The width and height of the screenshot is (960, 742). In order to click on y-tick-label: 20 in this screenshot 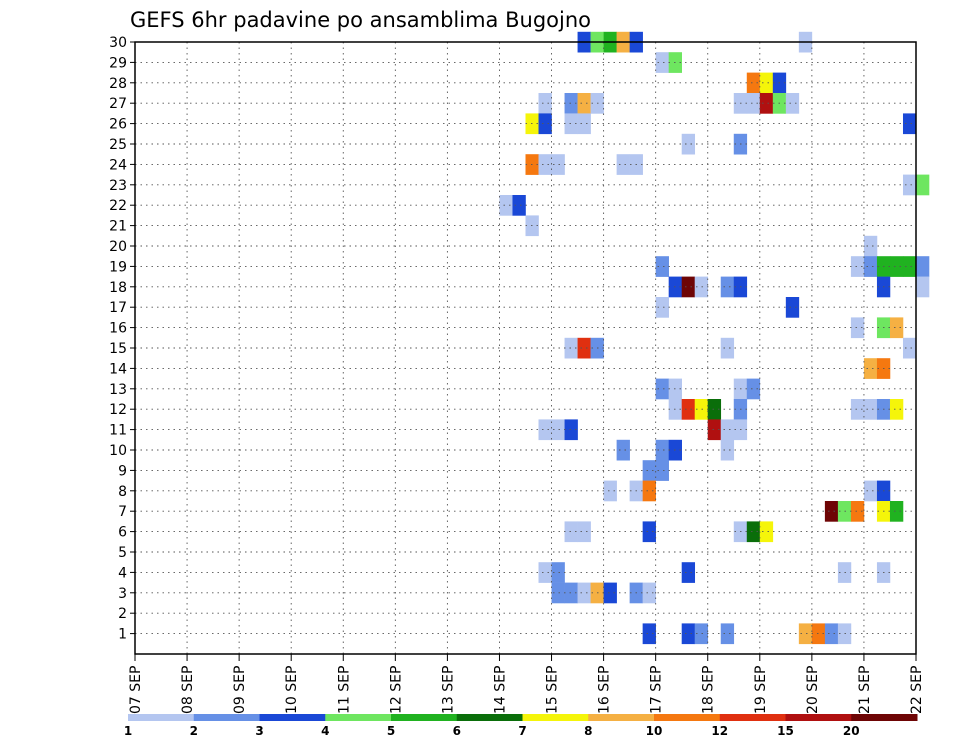, I will do `click(118, 247)`.